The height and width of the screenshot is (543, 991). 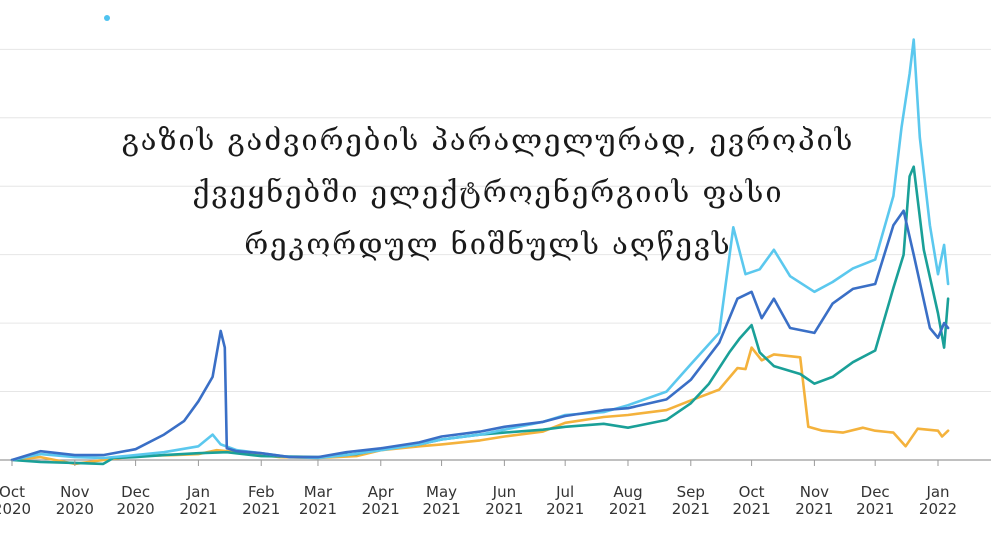 What do you see at coordinates (814, 500) in the screenshot?
I see `x-tick-label: Nov 2021` at bounding box center [814, 500].